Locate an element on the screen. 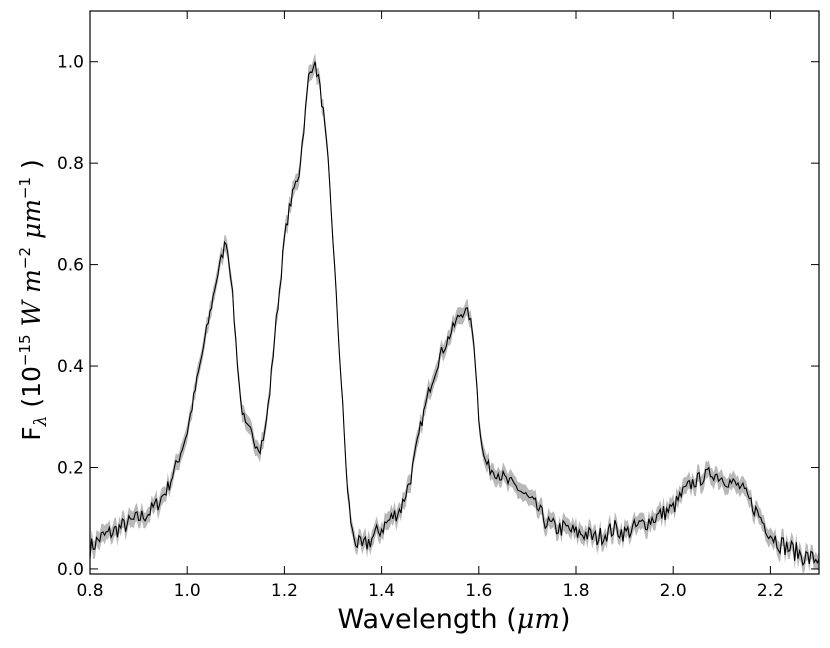 This screenshot has width=830, height=648. x-axis-title: Wavelength (μm) is located at coordinates (454, 619).